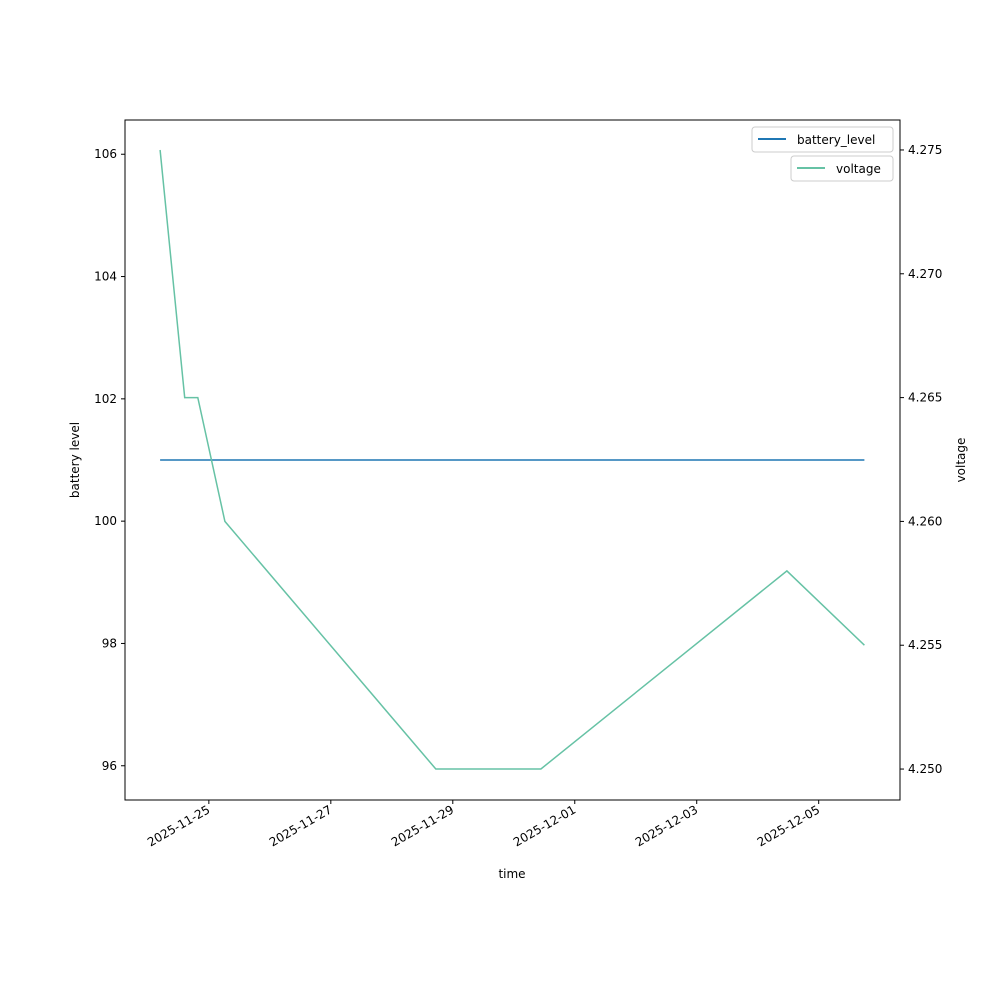 This screenshot has width=1000, height=1000. I want to click on y-axis-left-label: battery level, so click(75, 460).